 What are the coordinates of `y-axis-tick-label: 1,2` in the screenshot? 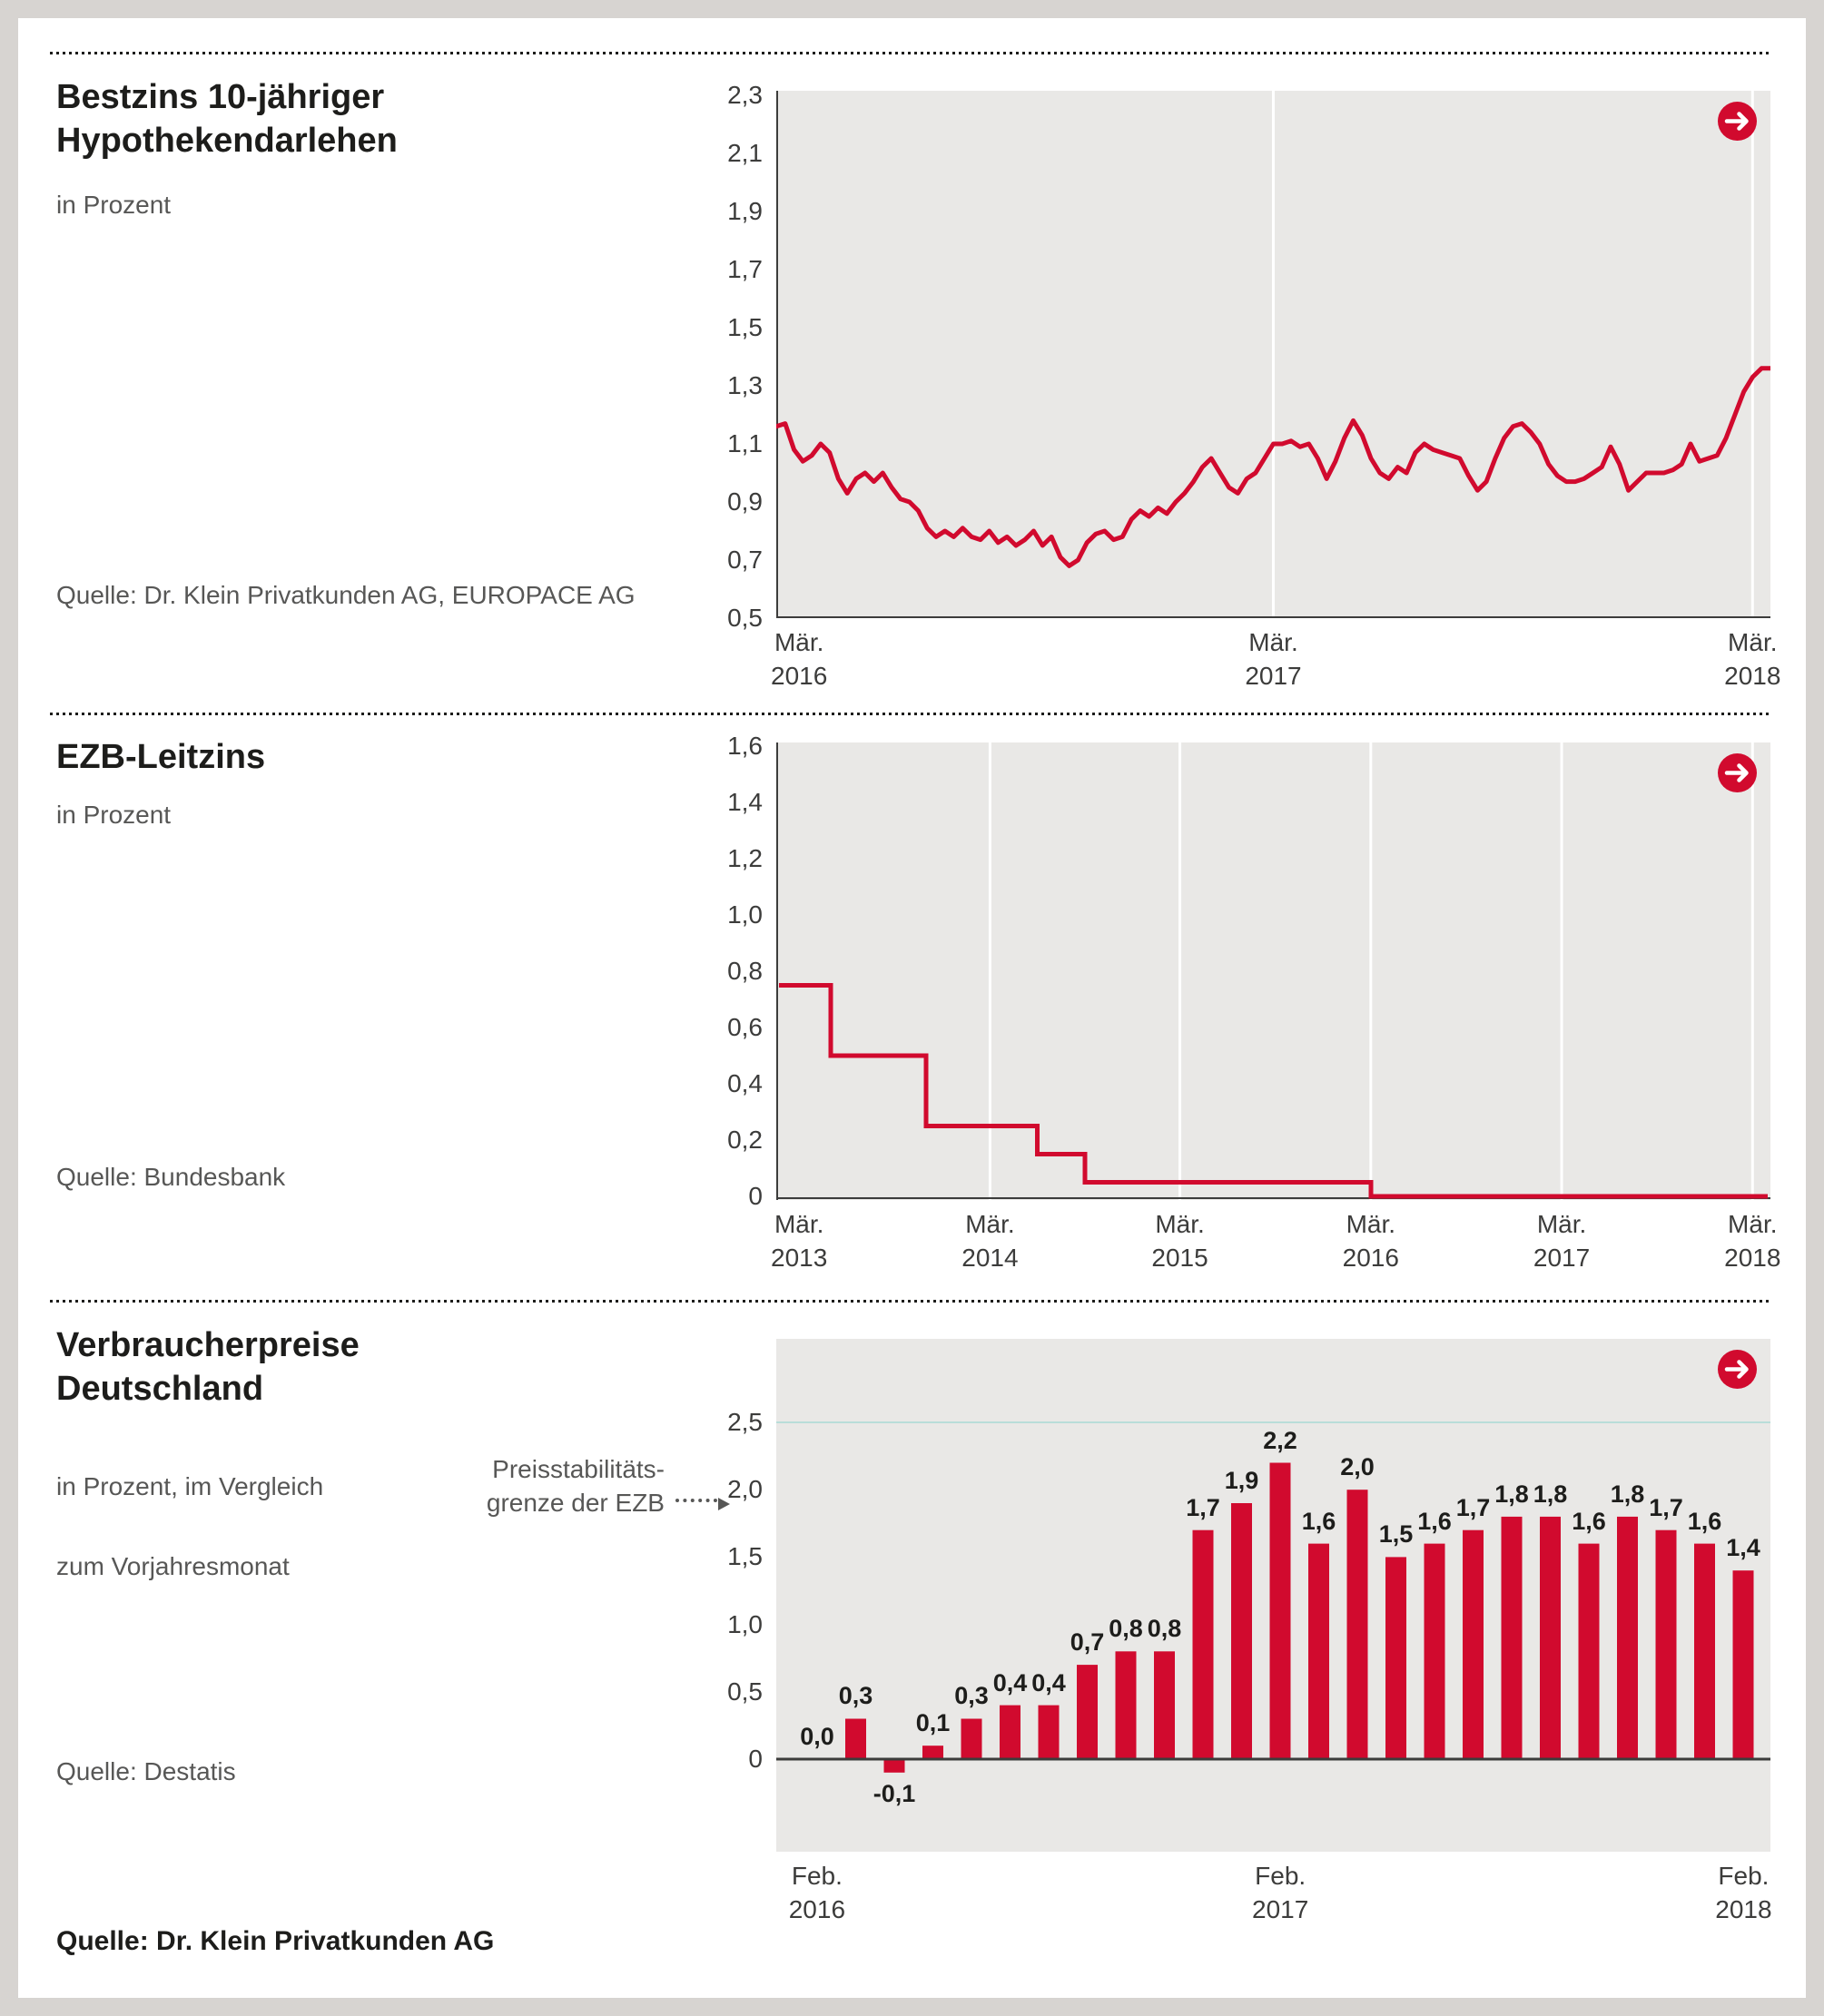 It's located at (745, 858).